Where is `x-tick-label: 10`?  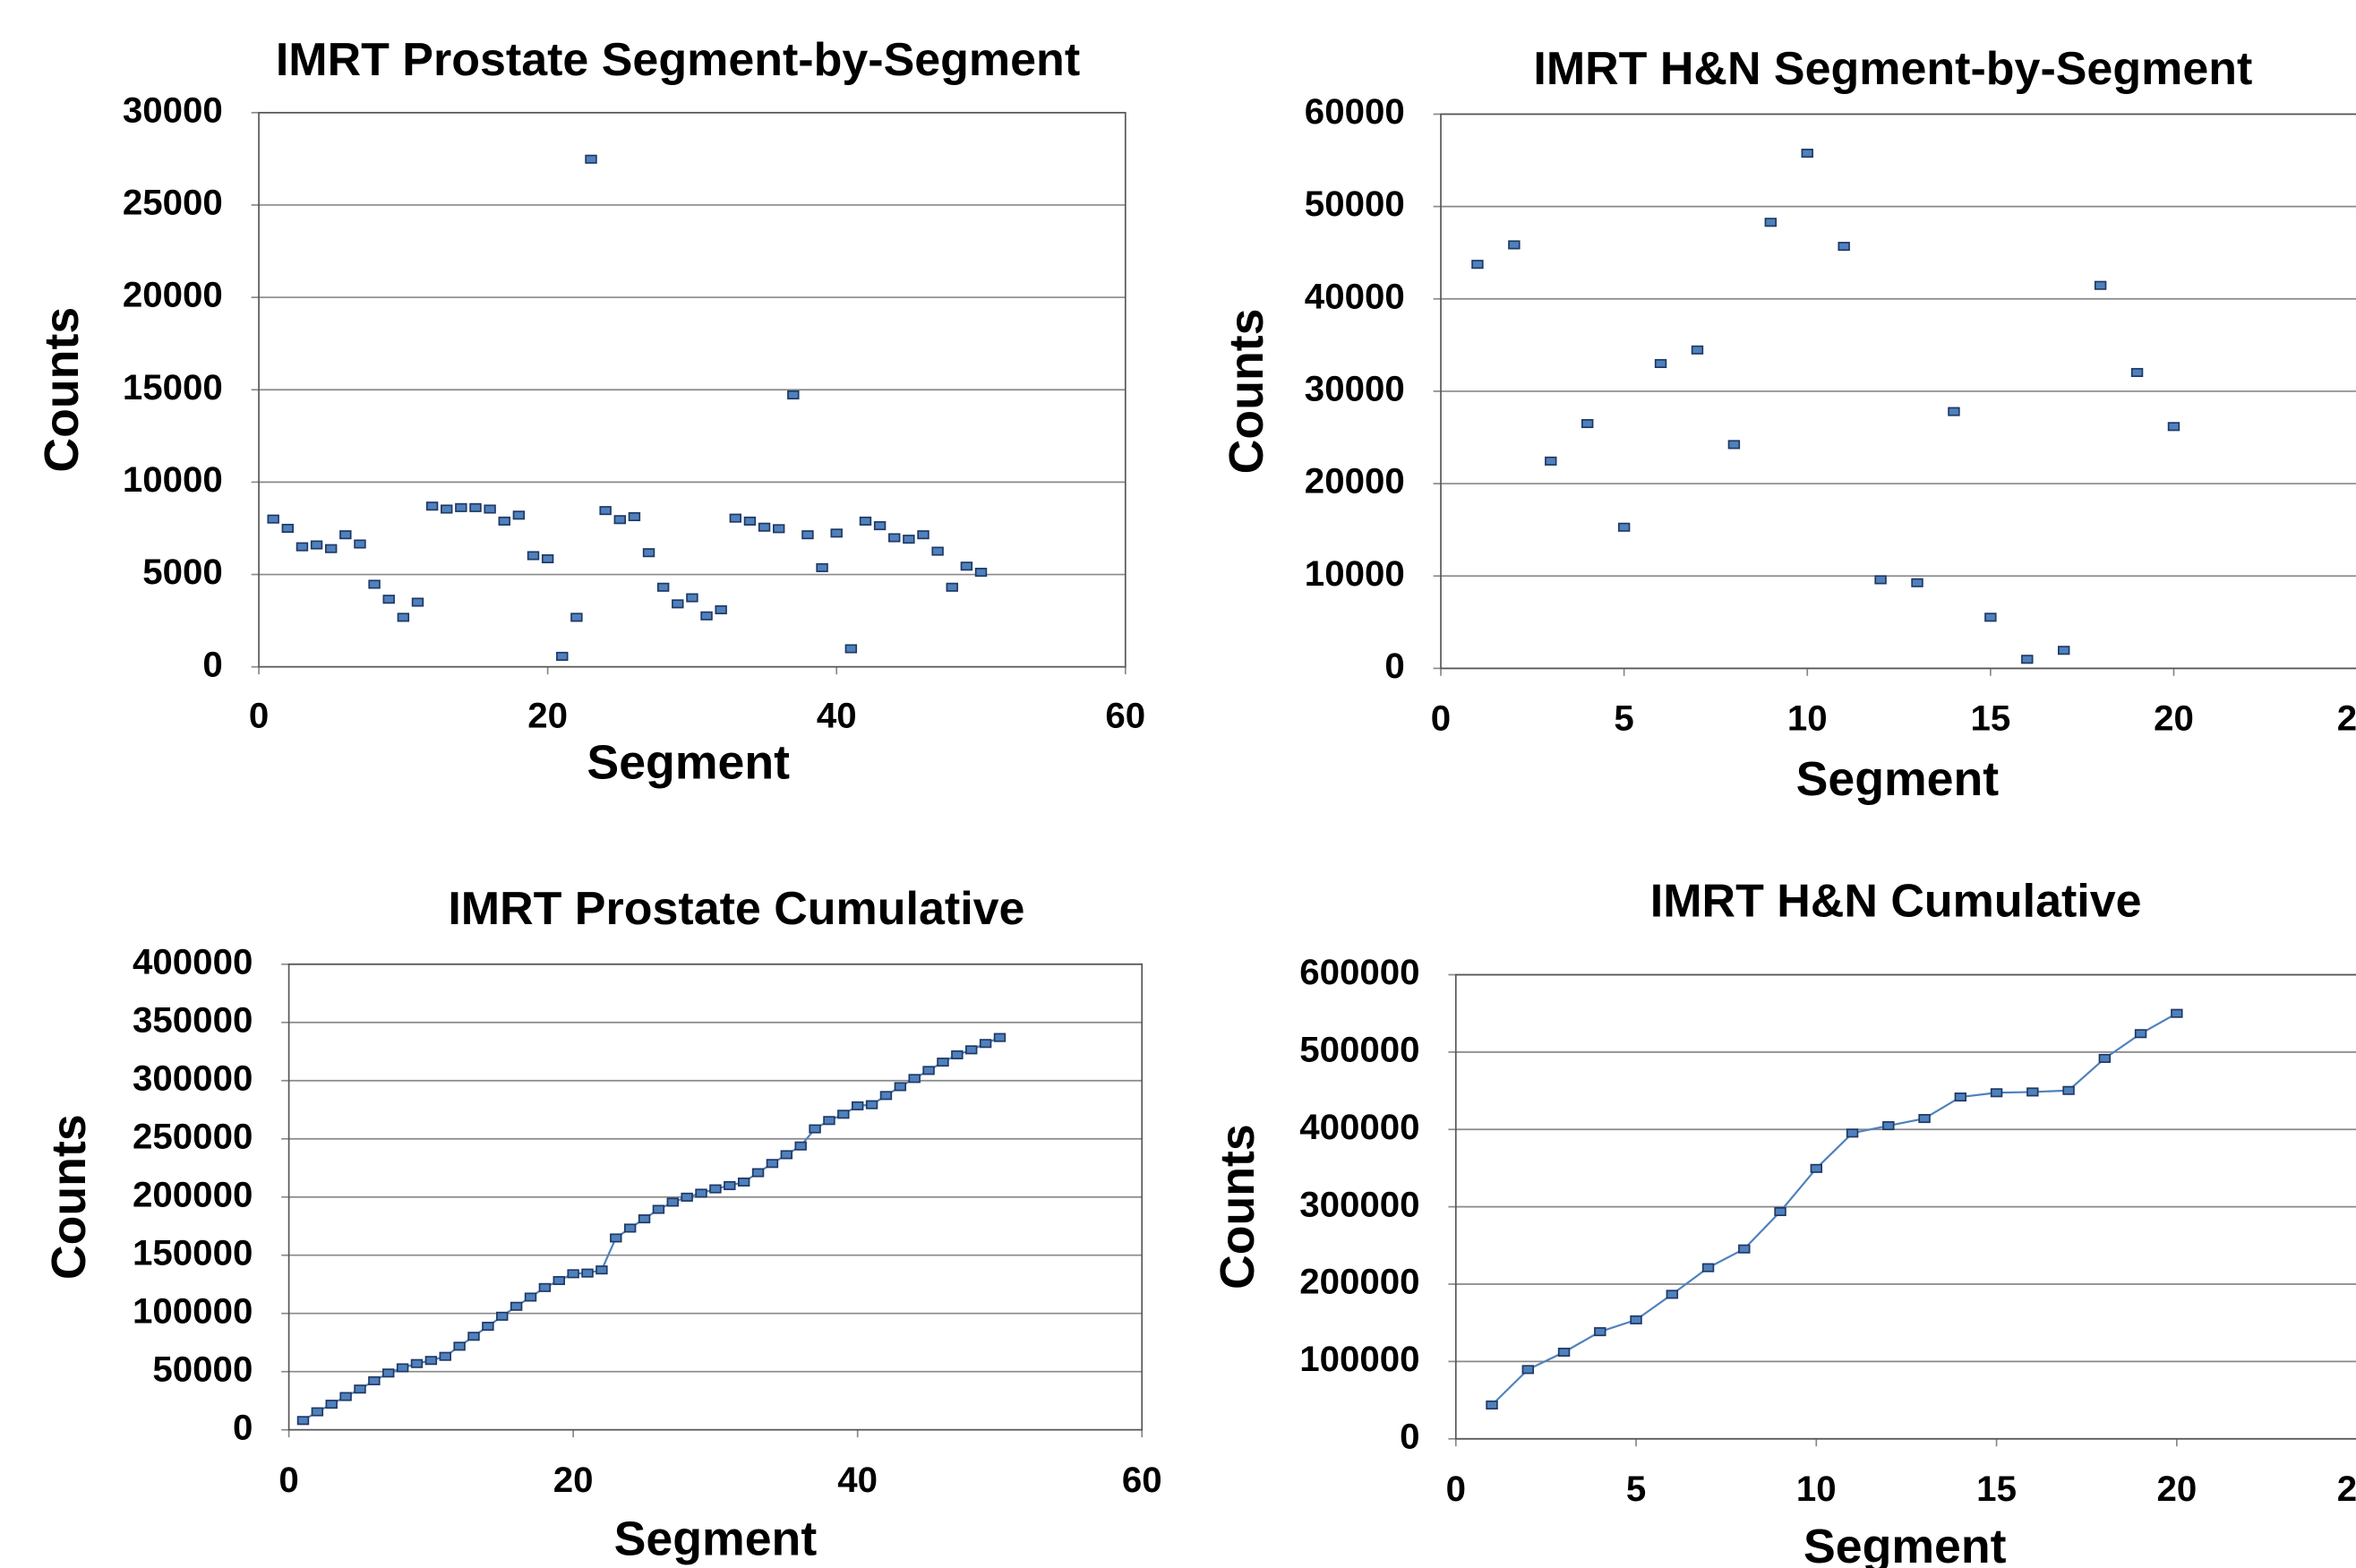 x-tick-label: 10 is located at coordinates (1807, 718).